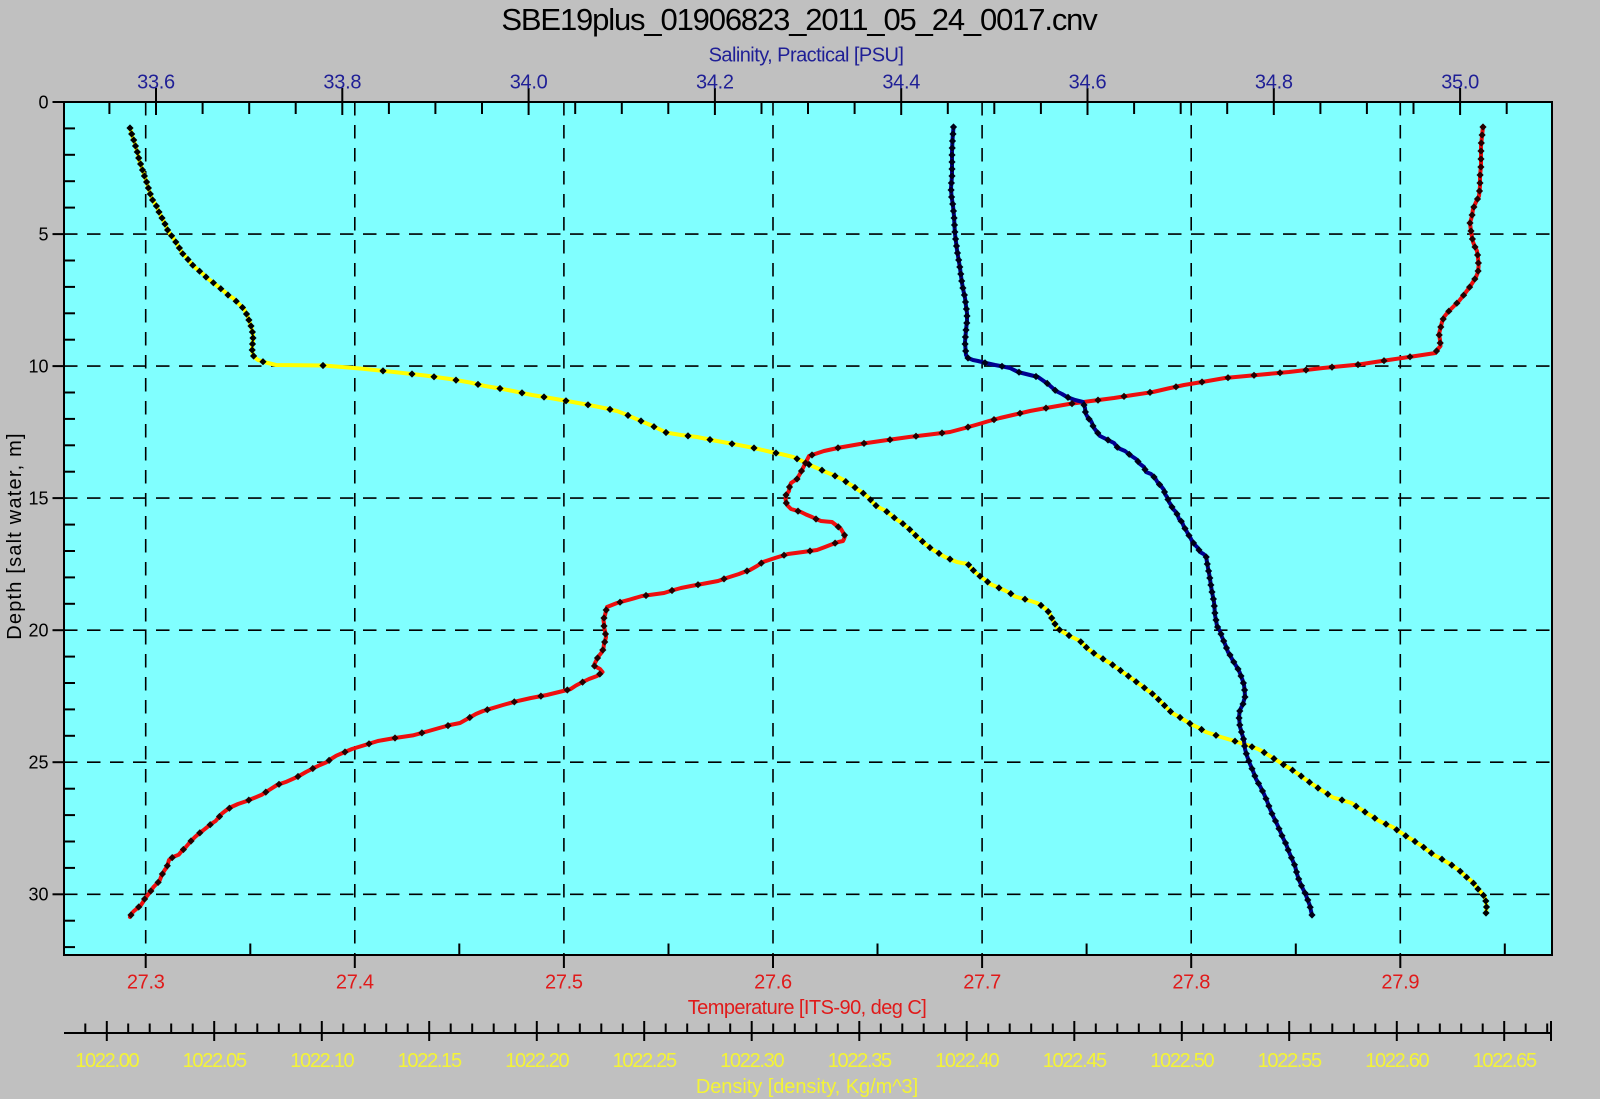 The image size is (1600, 1099). Describe the element at coordinates (1290, 1061) in the screenshot. I see `svg-text: 1022.55` at that location.